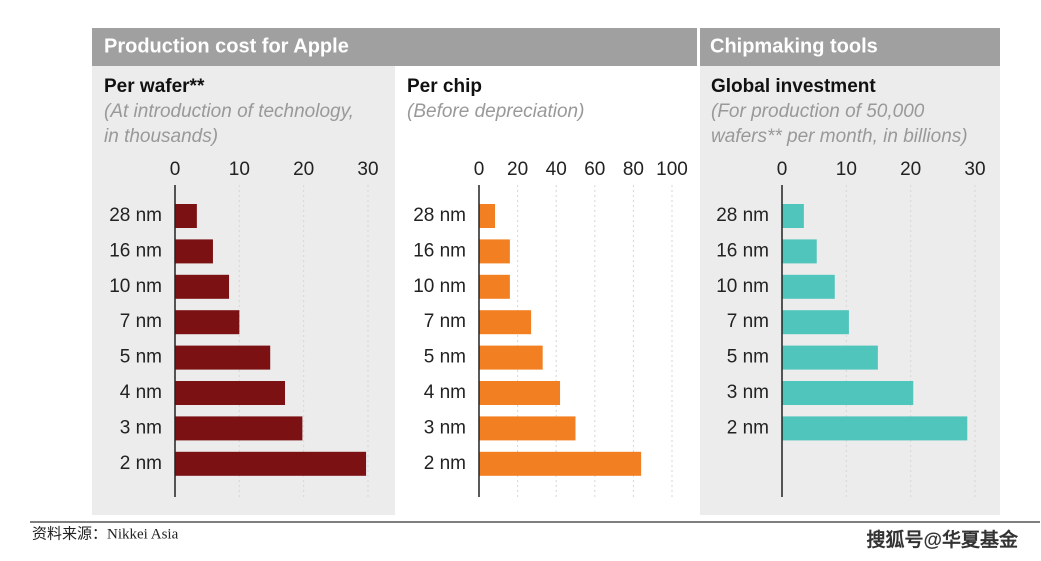 The height and width of the screenshot is (561, 1041). I want to click on chart-title: Per chip, so click(444, 86).